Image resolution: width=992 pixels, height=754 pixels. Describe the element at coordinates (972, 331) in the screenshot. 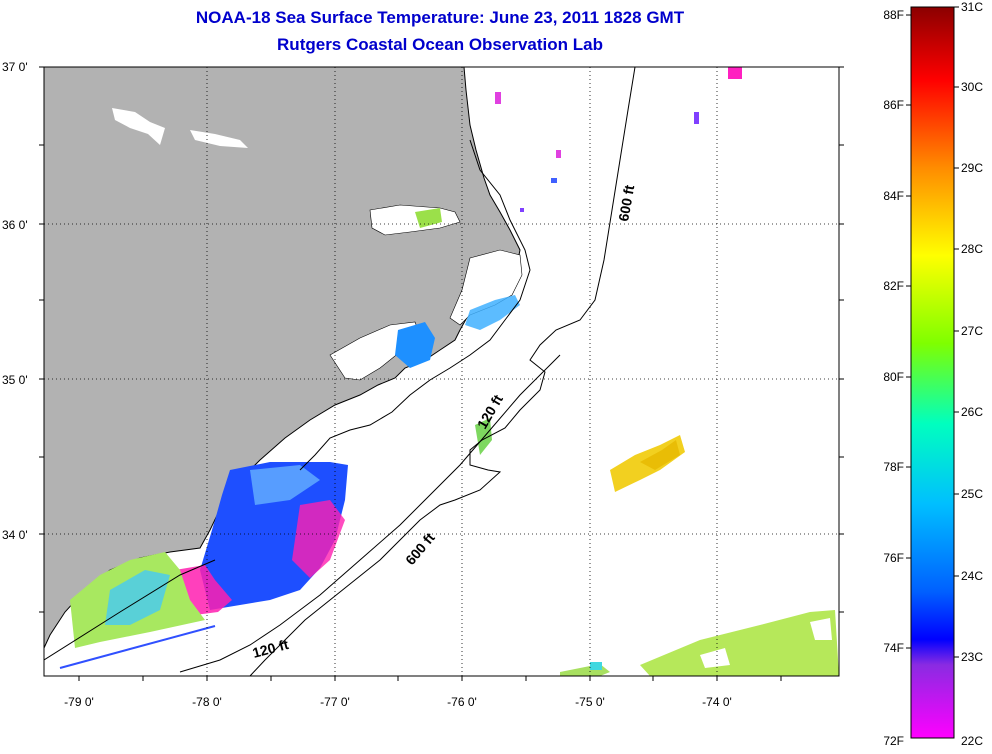

I see `colorbar-c-label: 27C` at that location.